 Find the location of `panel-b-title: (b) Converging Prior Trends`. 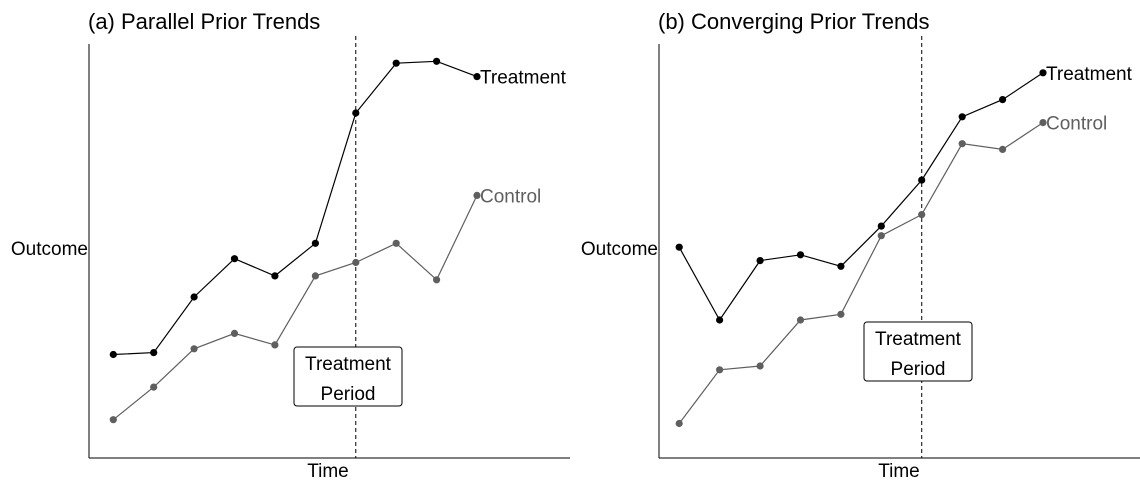

panel-b-title: (b) Converging Prior Trends is located at coordinates (793, 21).